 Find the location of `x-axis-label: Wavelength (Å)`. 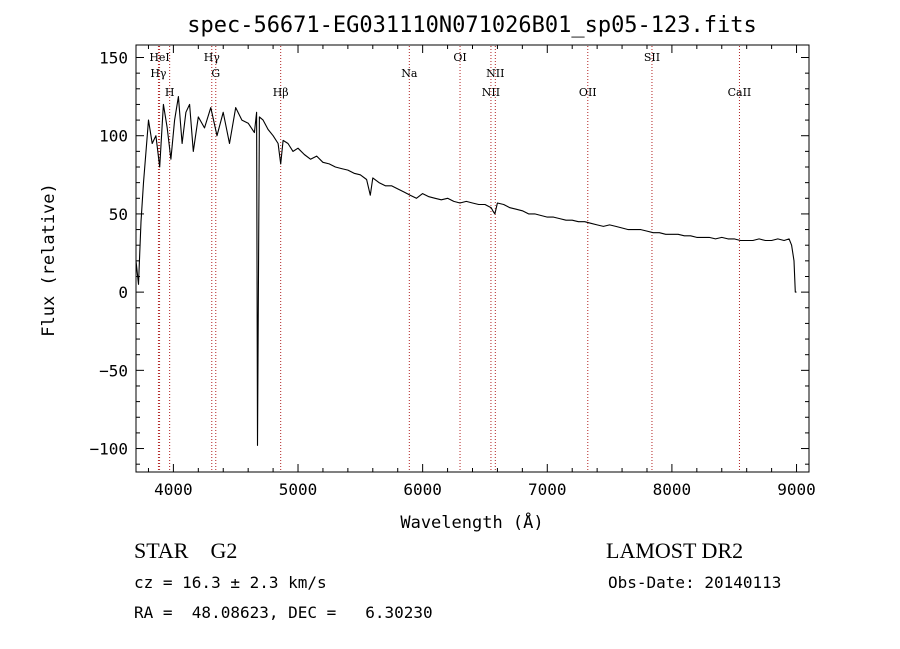

x-axis-label: Wavelength (Å) is located at coordinates (471, 522).